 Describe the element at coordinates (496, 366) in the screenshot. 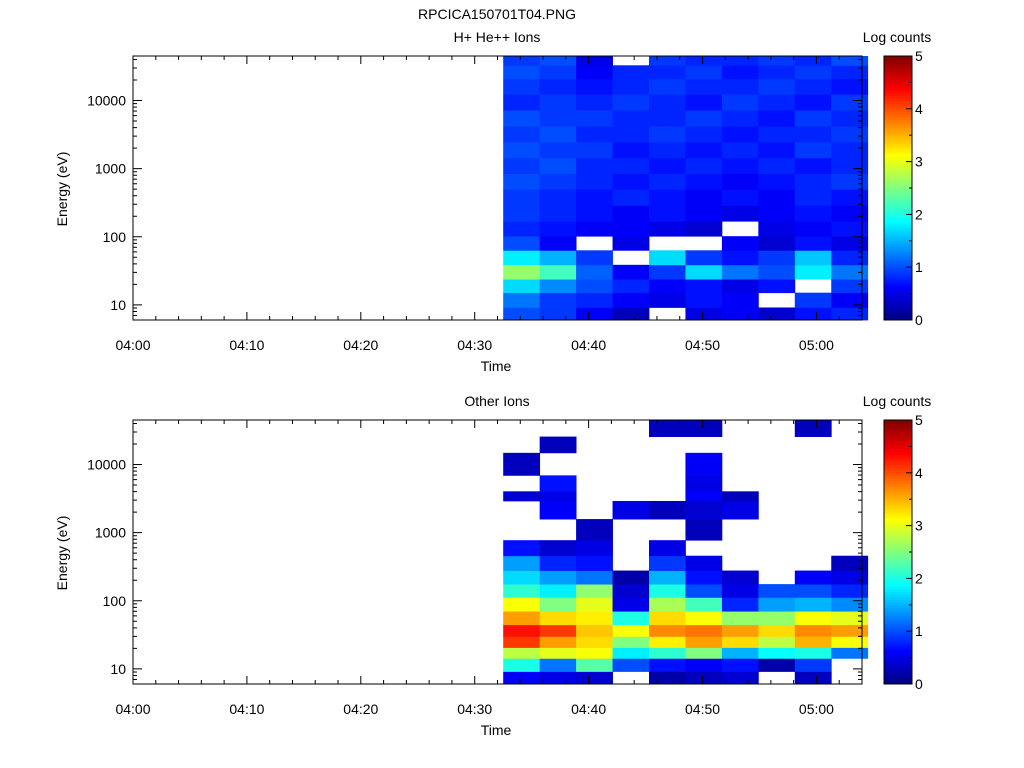

I see `x-axis-label: Time` at that location.